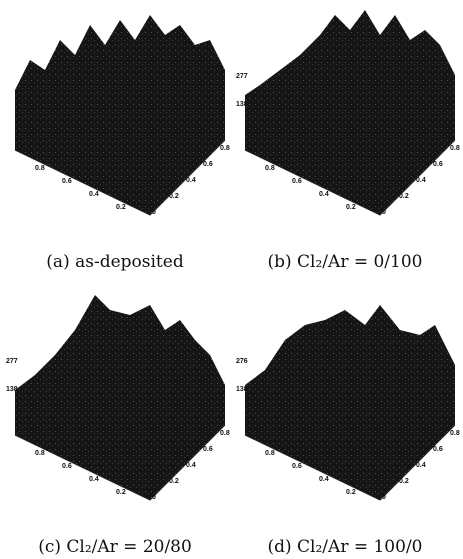 The height and width of the screenshot is (559, 463). I want to click on caption: (c) Cl₂/Ar = 20/80, so click(115, 547).